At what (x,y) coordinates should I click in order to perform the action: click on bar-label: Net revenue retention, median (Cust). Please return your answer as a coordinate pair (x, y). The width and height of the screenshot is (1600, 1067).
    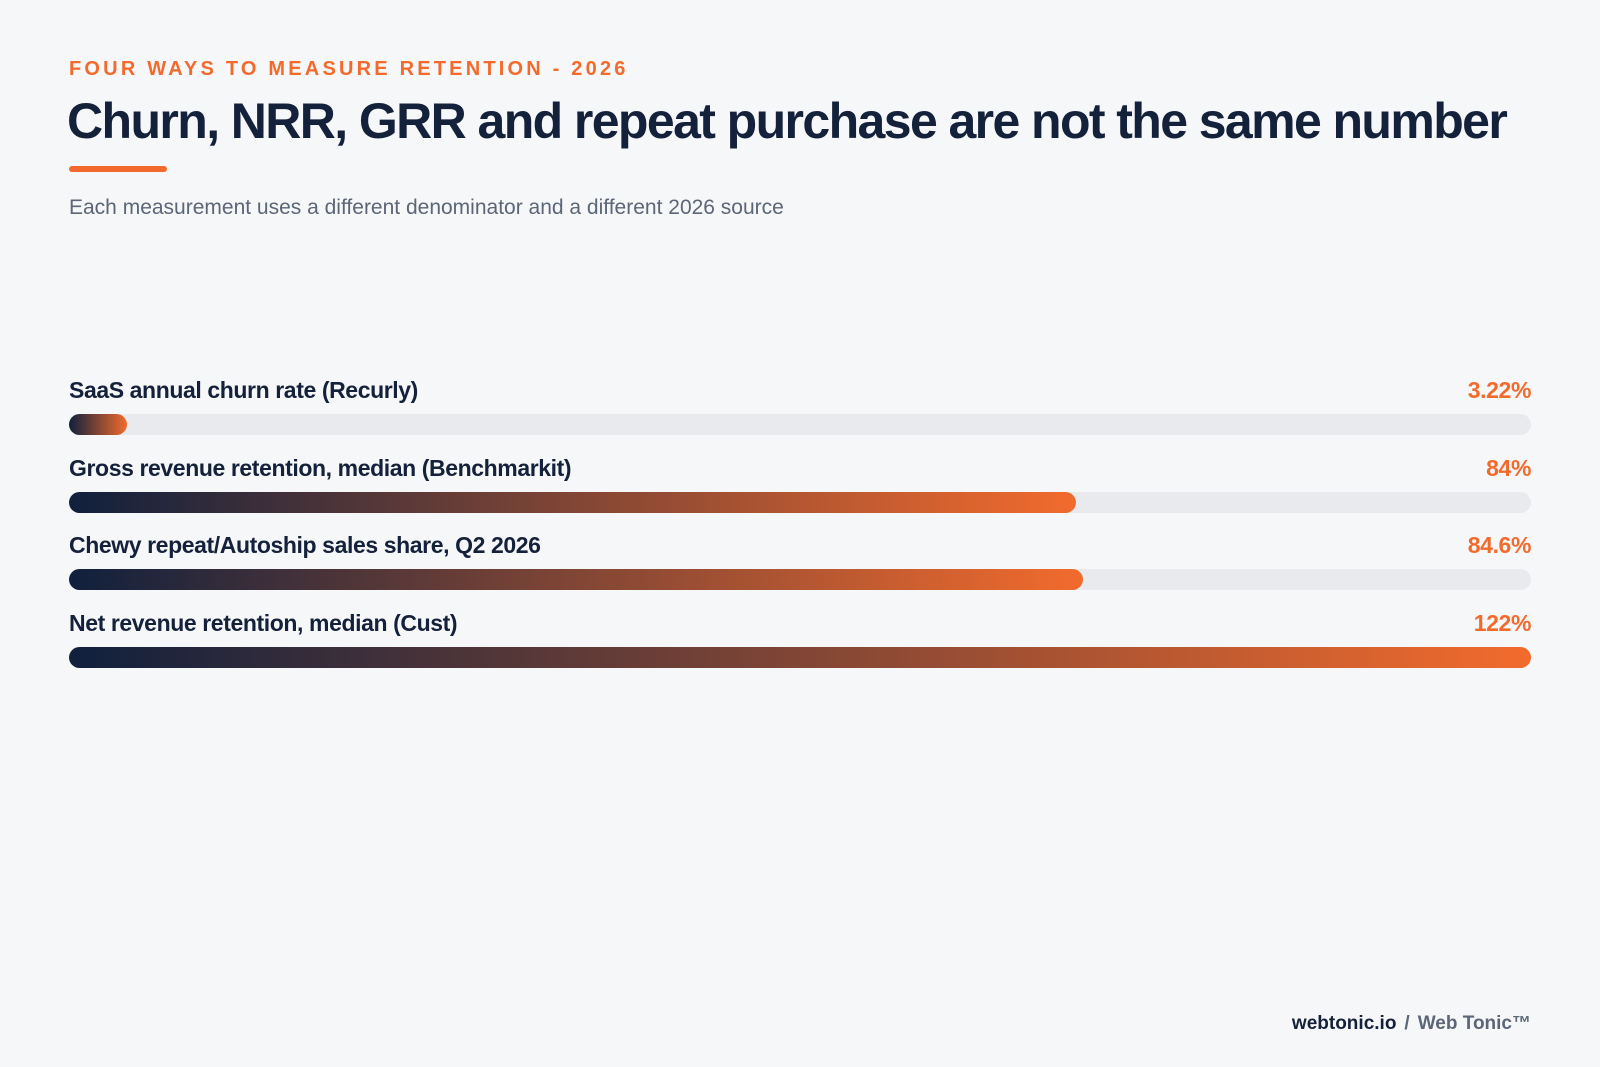
    Looking at the image, I should click on (263, 622).